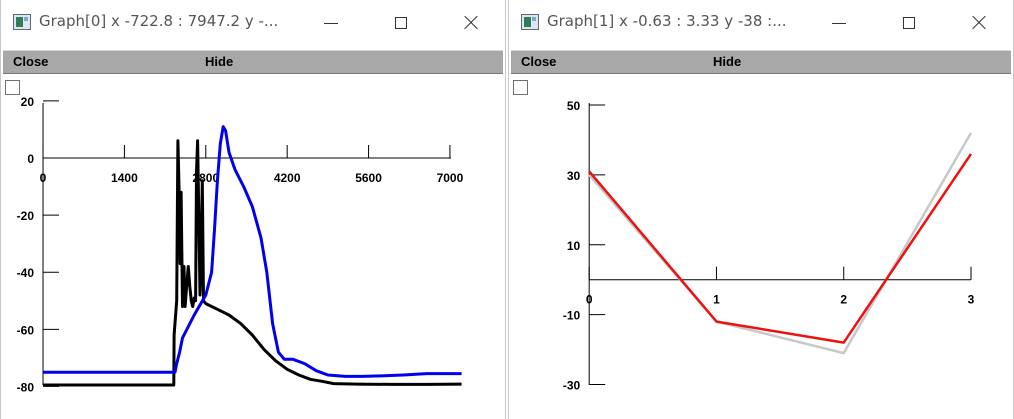 The width and height of the screenshot is (1014, 419). Describe the element at coordinates (26, 387) in the screenshot. I see `y-tick-label: -80` at that location.